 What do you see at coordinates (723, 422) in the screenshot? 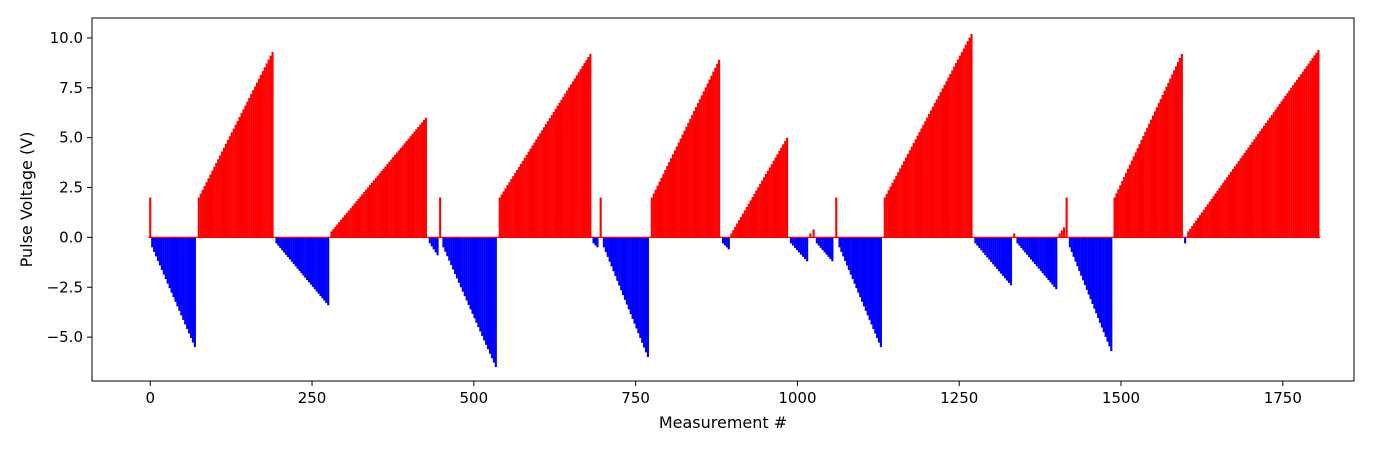
I see `x-axis-label: Measurement #` at bounding box center [723, 422].